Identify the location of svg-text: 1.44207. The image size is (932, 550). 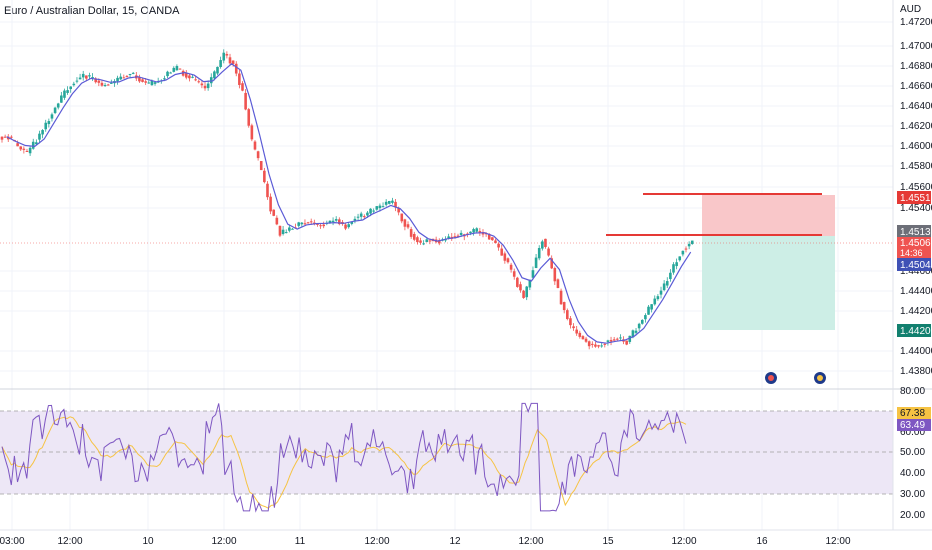
(916, 331).